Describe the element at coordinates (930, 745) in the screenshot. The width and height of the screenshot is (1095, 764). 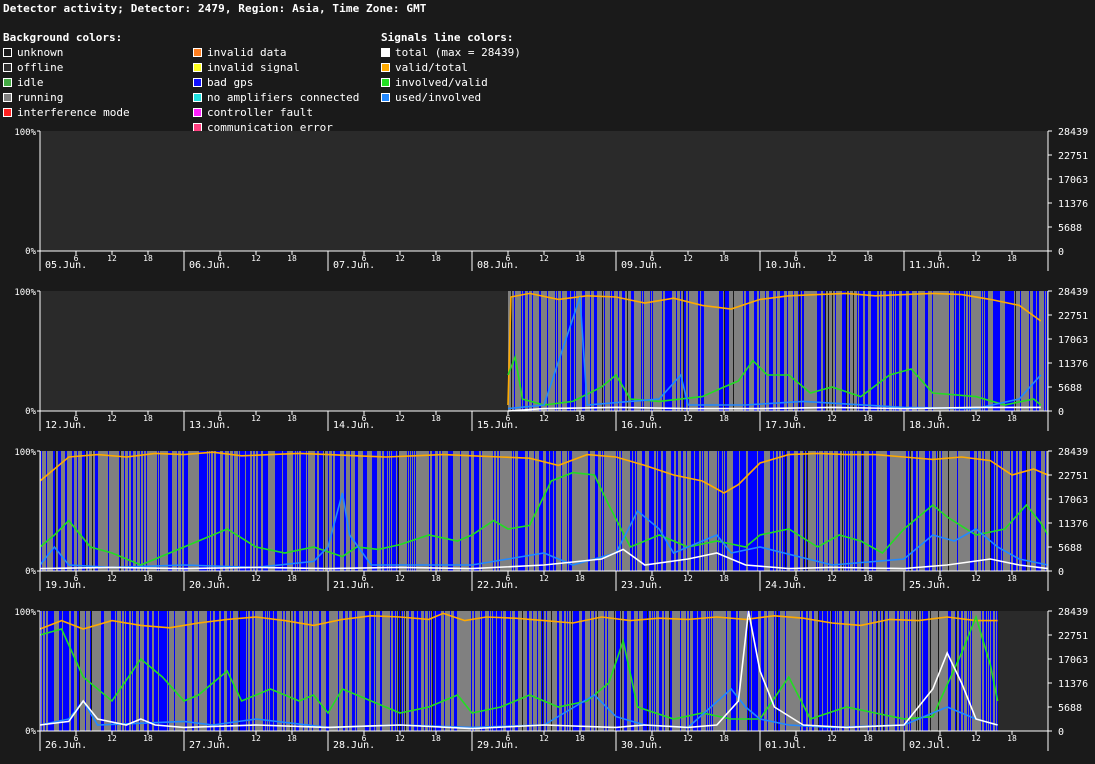
I see `day-label: 02.Jul.` at that location.